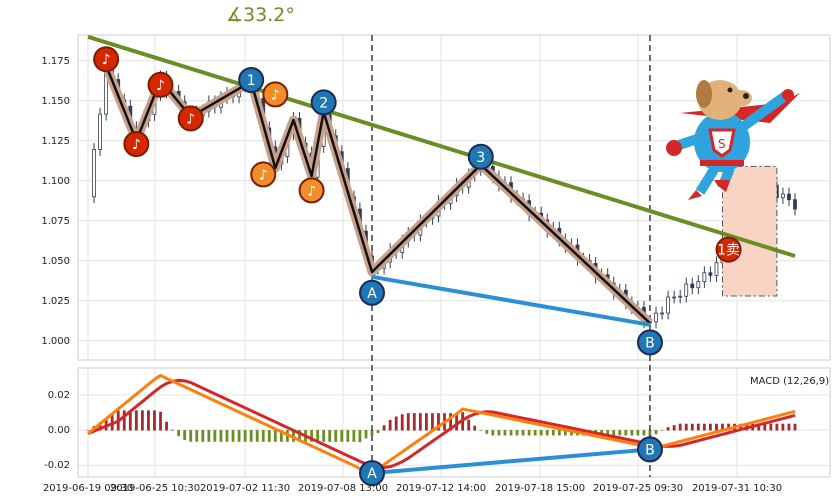 The width and height of the screenshot is (838, 500). Describe the element at coordinates (722, 144) in the screenshot. I see `svg-text: S` at that location.